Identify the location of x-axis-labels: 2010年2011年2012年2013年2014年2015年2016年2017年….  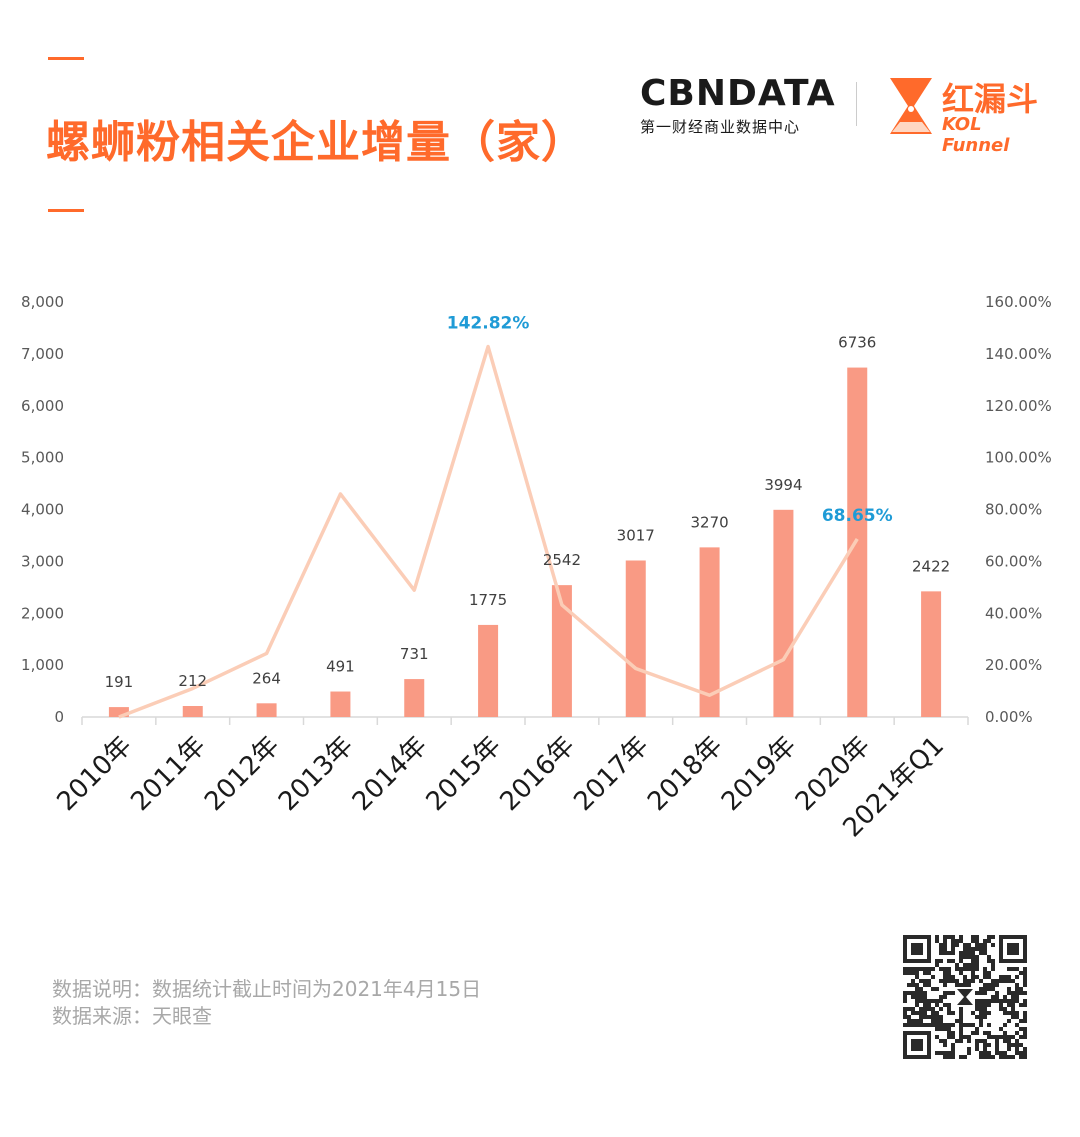
(500, 787).